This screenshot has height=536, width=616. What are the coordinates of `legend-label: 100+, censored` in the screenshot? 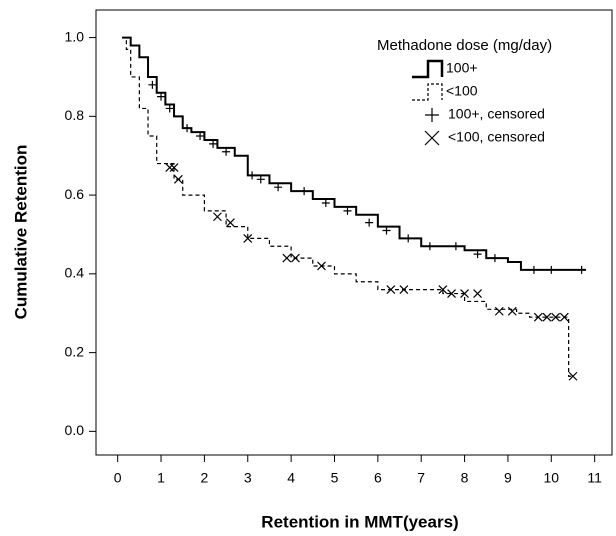 It's located at (496, 114).